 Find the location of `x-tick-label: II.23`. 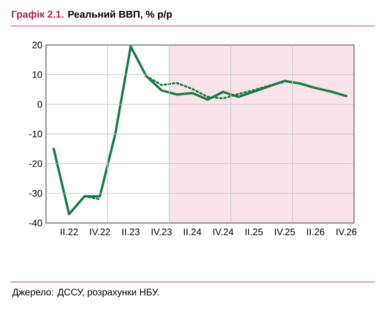

x-tick-label: II.23 is located at coordinates (131, 232).